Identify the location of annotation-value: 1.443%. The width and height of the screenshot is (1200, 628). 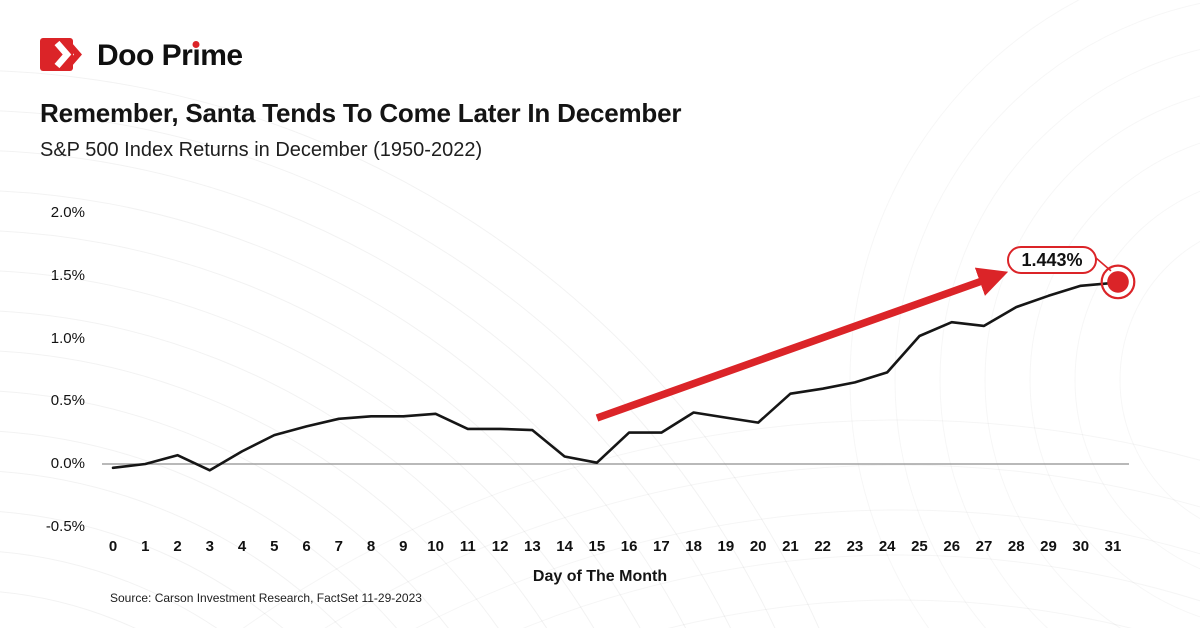
(1052, 259).